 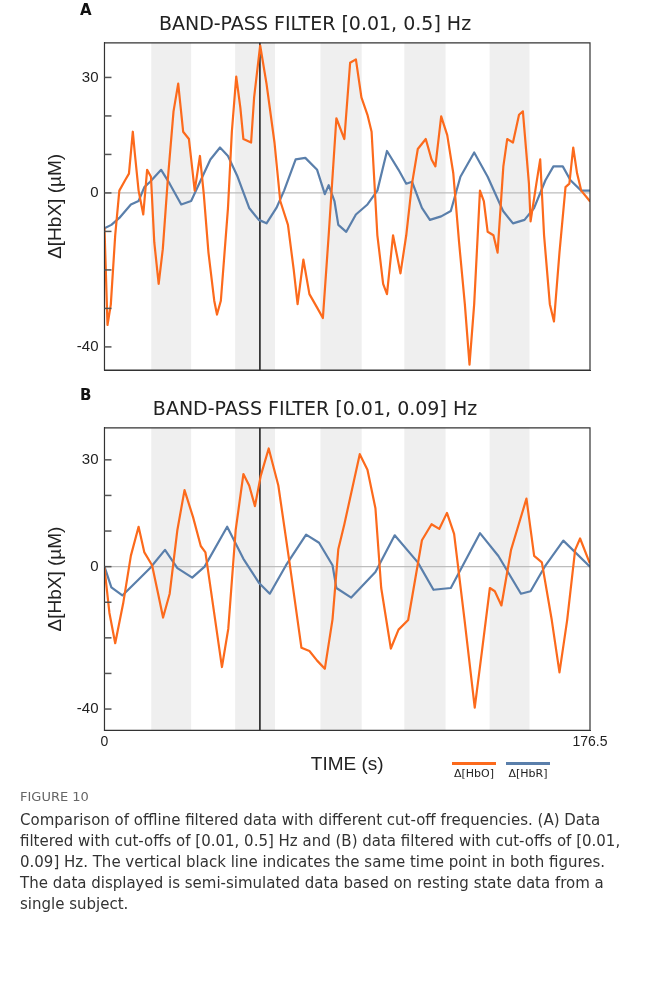 What do you see at coordinates (86, 395) in the screenshot?
I see `text: B` at bounding box center [86, 395].